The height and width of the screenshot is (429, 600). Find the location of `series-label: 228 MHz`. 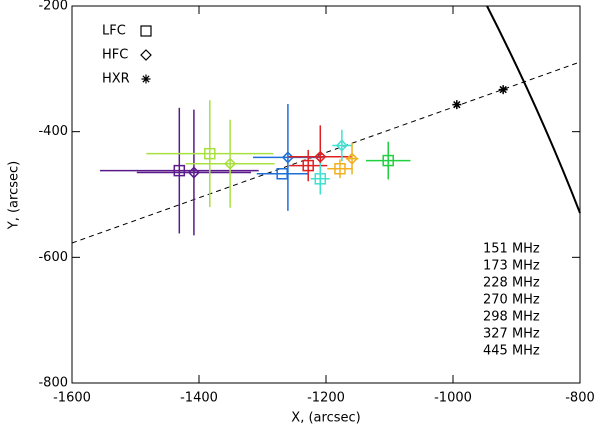

series-label: 228 MHz is located at coordinates (511, 283).